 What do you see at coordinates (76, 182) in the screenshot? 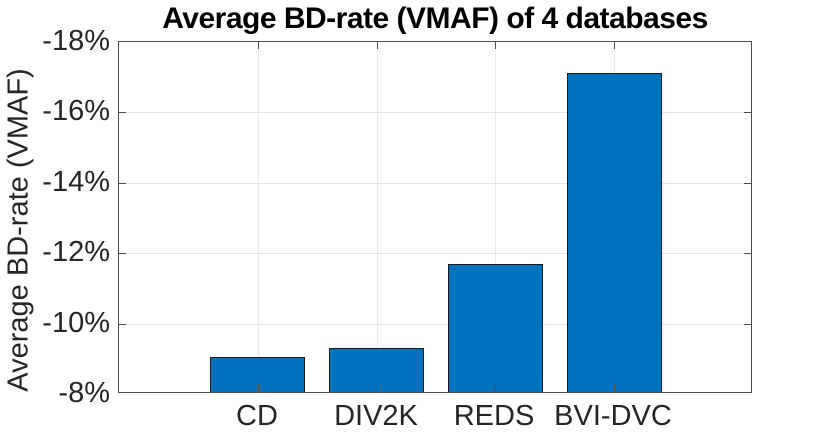
I see `y-tick-label: -14%` at bounding box center [76, 182].